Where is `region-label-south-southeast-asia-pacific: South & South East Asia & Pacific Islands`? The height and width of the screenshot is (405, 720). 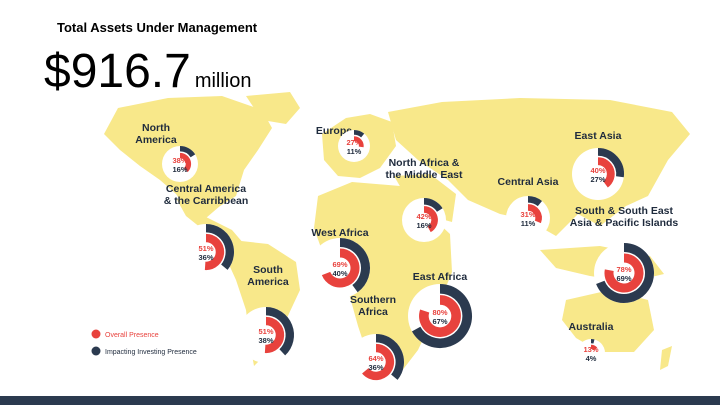
region-label-south-southeast-asia-pacific: South & South East Asia & Pacific Islands is located at coordinates (624, 217).